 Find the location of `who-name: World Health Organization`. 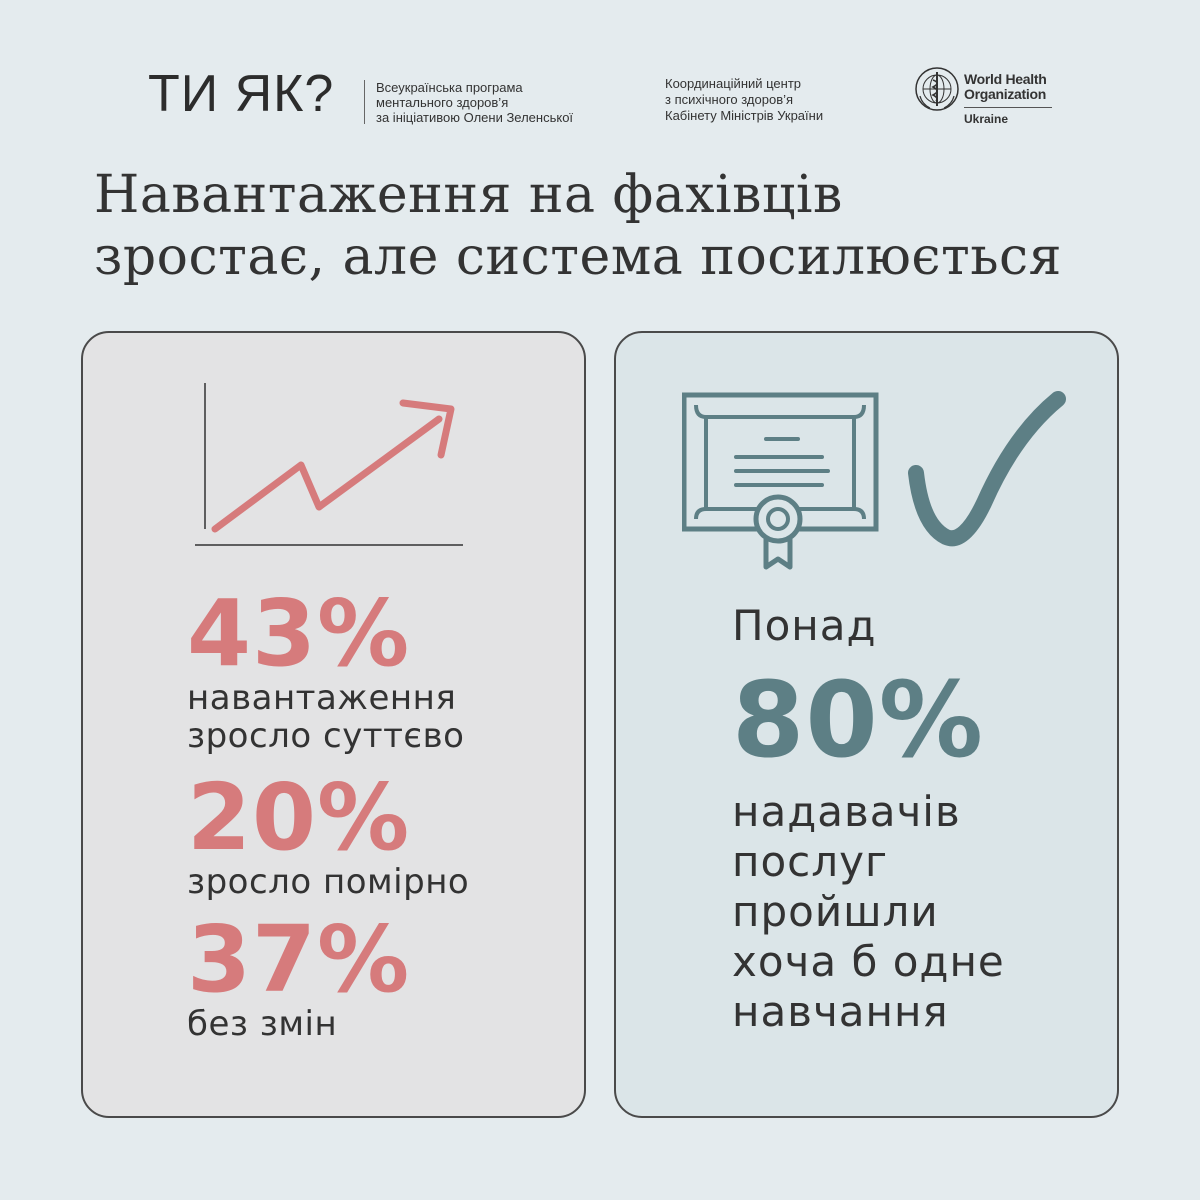

who-name: World Health Organization is located at coordinates (1005, 86).